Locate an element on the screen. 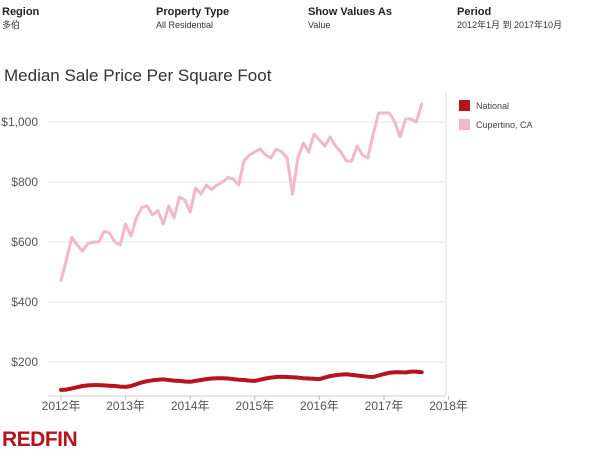 The height and width of the screenshot is (458, 607). legend-label: Cupertino, CA is located at coordinates (504, 125).